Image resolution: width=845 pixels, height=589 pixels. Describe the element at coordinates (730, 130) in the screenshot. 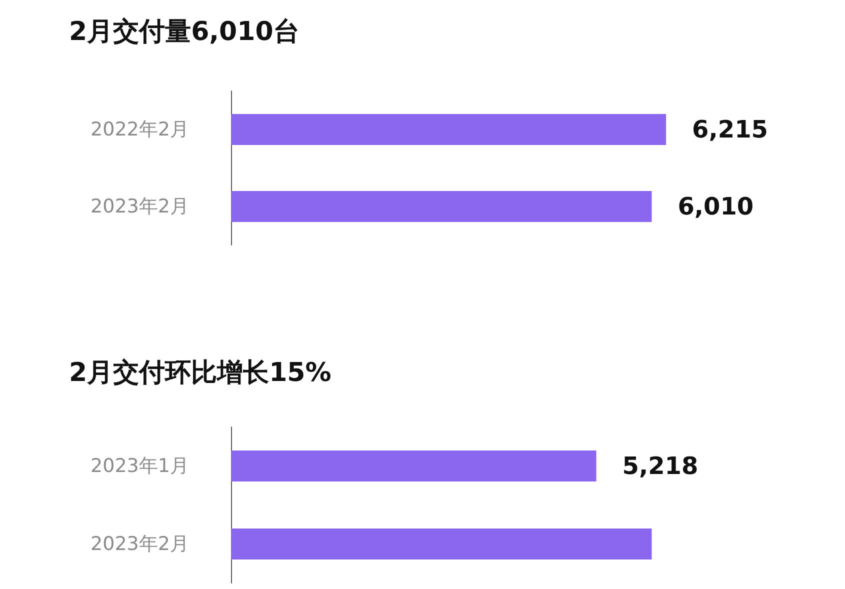

I see `data-label: 6,215` at that location.